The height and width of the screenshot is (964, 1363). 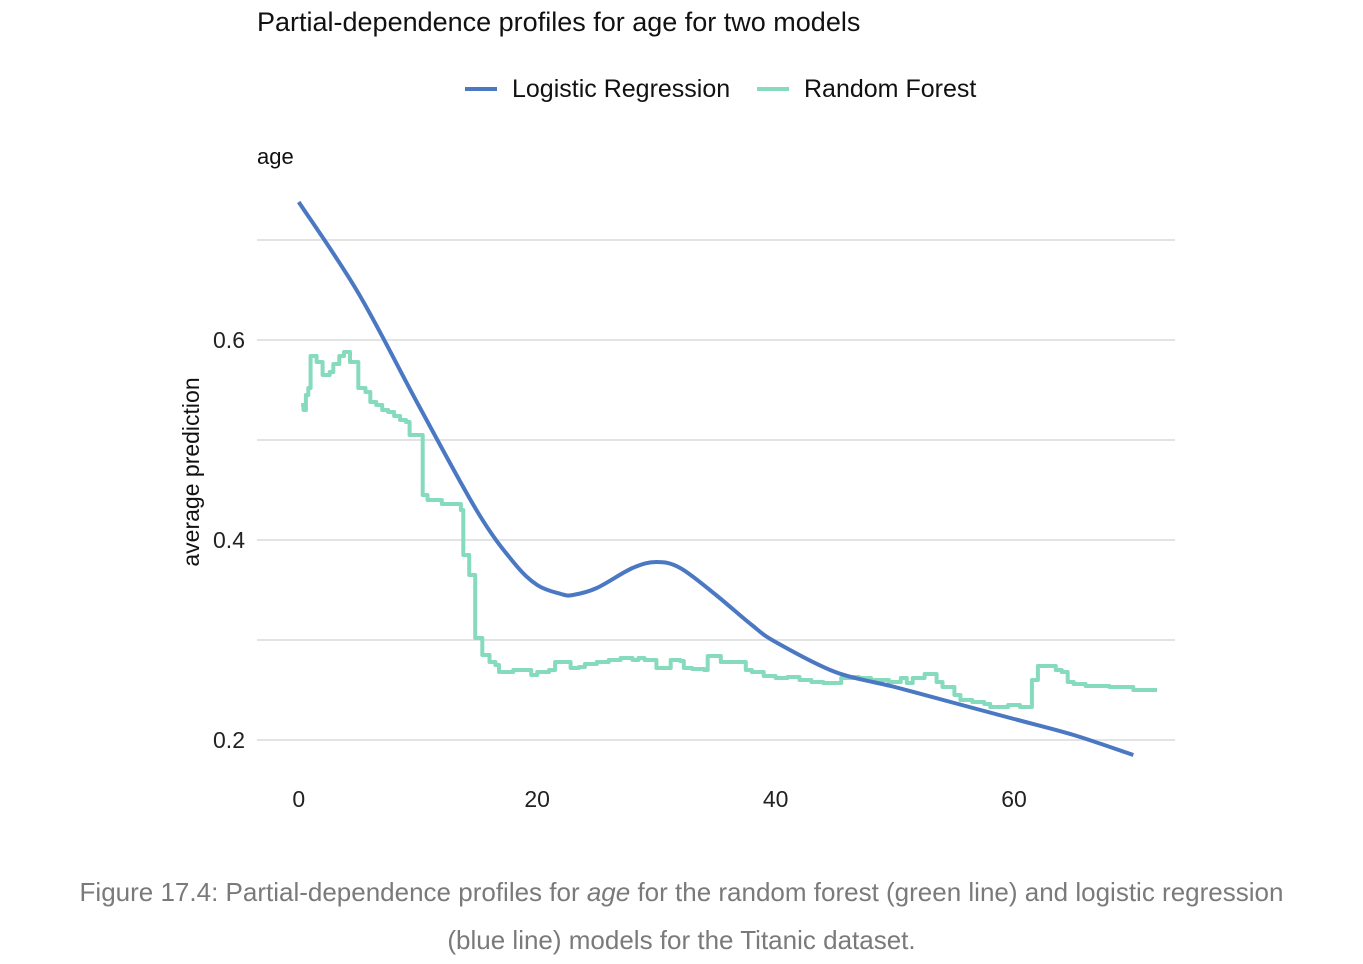 I want to click on x-tick-label: 60, so click(x=1014, y=799).